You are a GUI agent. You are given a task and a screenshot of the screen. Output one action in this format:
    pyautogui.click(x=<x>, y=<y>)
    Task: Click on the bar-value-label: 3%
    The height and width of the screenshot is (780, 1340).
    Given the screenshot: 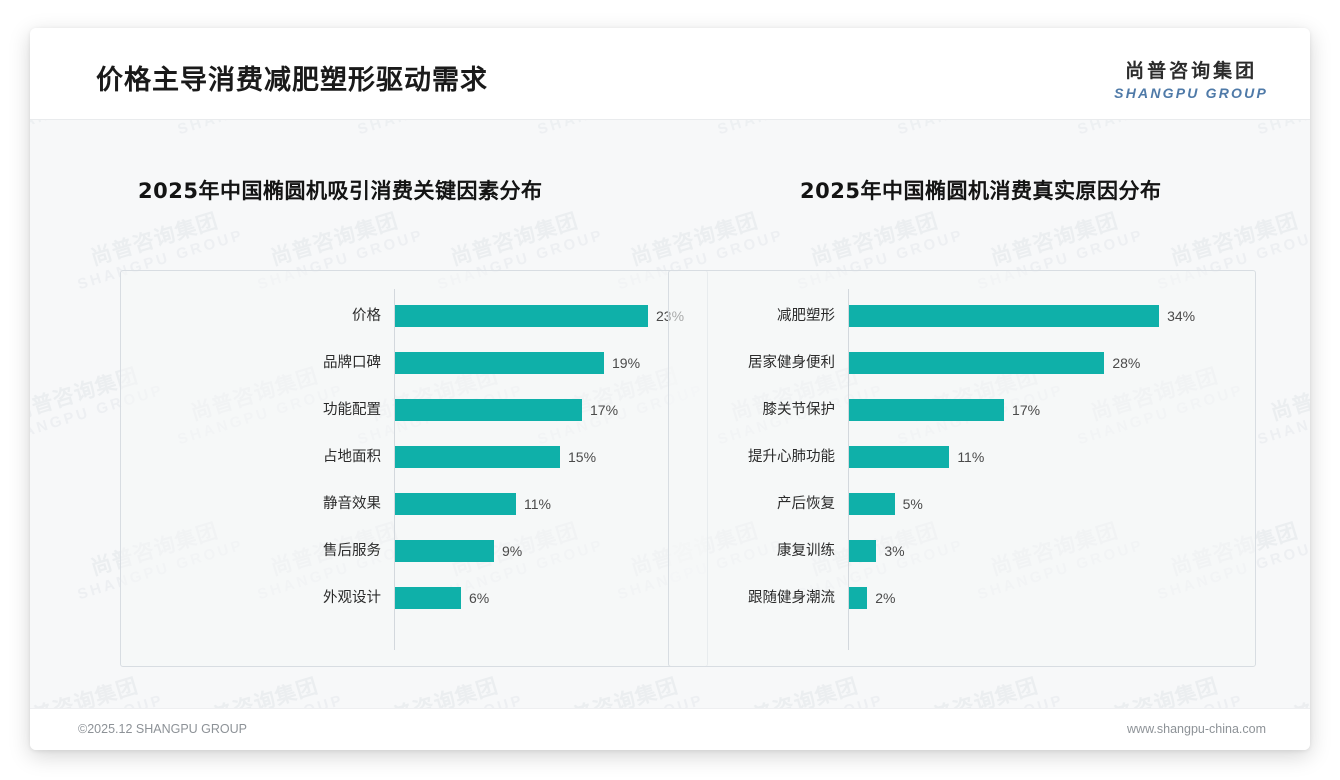 What is the action you would take?
    pyautogui.click(x=894, y=551)
    